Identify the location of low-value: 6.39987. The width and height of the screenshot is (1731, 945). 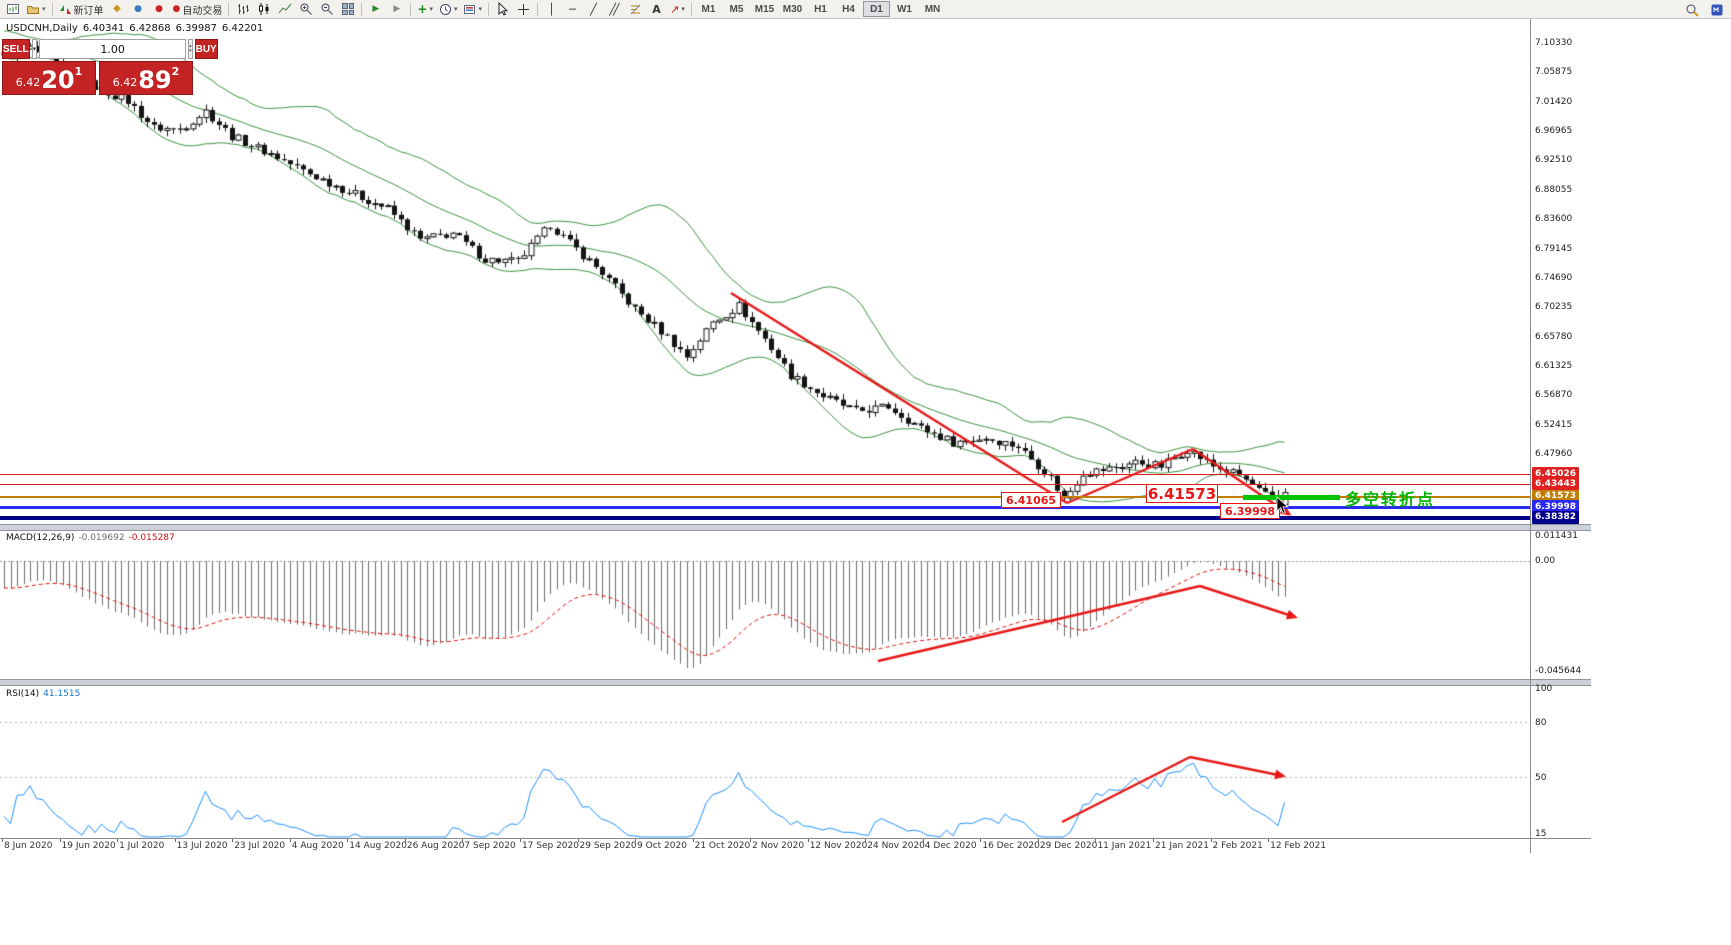
(196, 28).